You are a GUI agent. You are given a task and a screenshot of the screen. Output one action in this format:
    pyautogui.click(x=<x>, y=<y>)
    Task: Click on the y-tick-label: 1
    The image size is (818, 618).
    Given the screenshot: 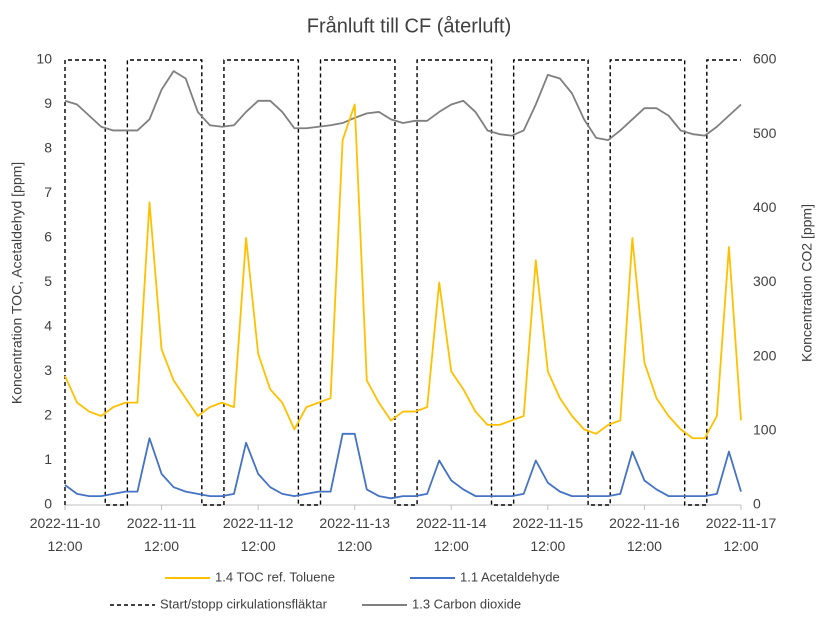 What is the action you would take?
    pyautogui.click(x=48, y=459)
    